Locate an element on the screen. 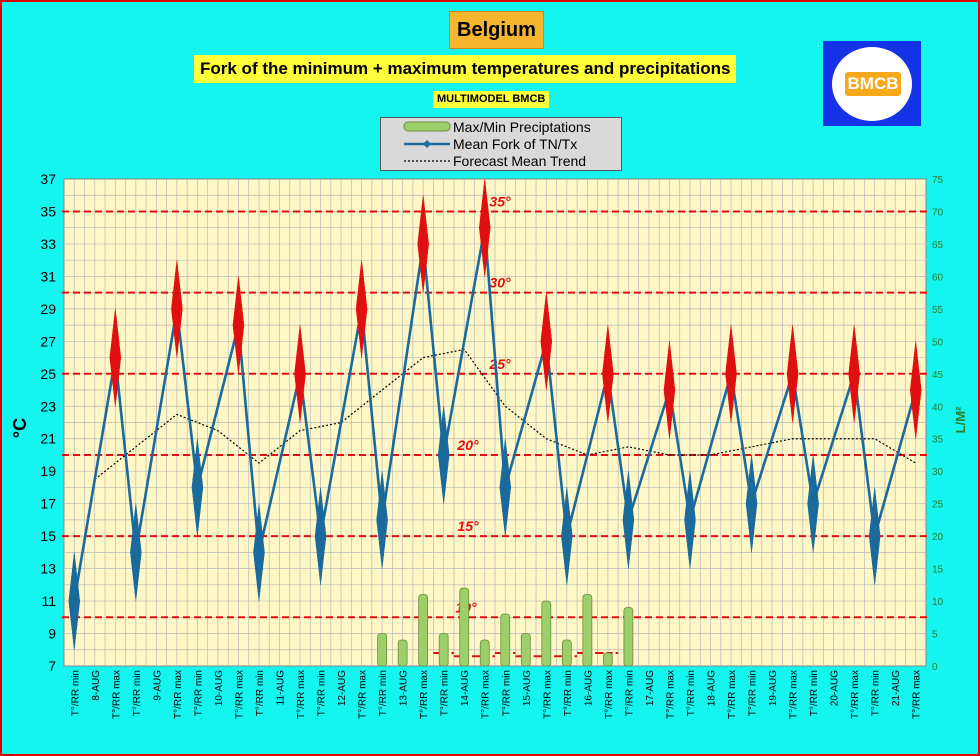  legend-item-fork: Mean Fork of TN/Tx is located at coordinates (501, 144).